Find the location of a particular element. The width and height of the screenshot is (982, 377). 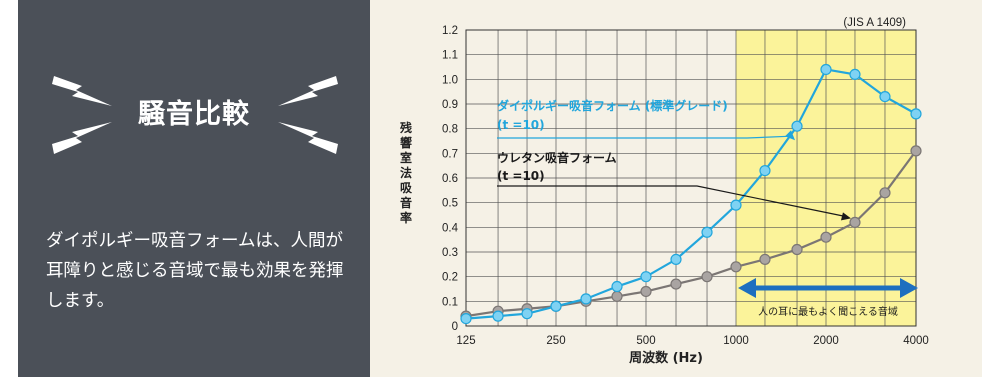

range-arrow is located at coordinates (828, 288).